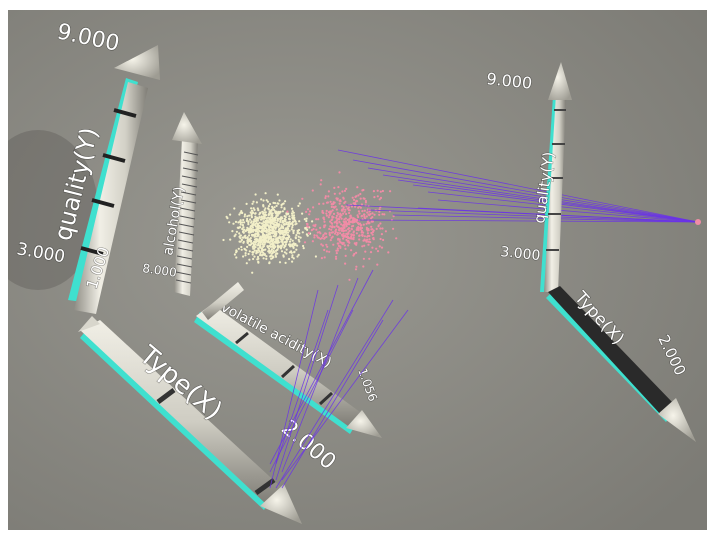 The width and height of the screenshot is (713, 538). Describe the element at coordinates (560, 81) in the screenshot. I see `axis-arrow-icon` at that location.